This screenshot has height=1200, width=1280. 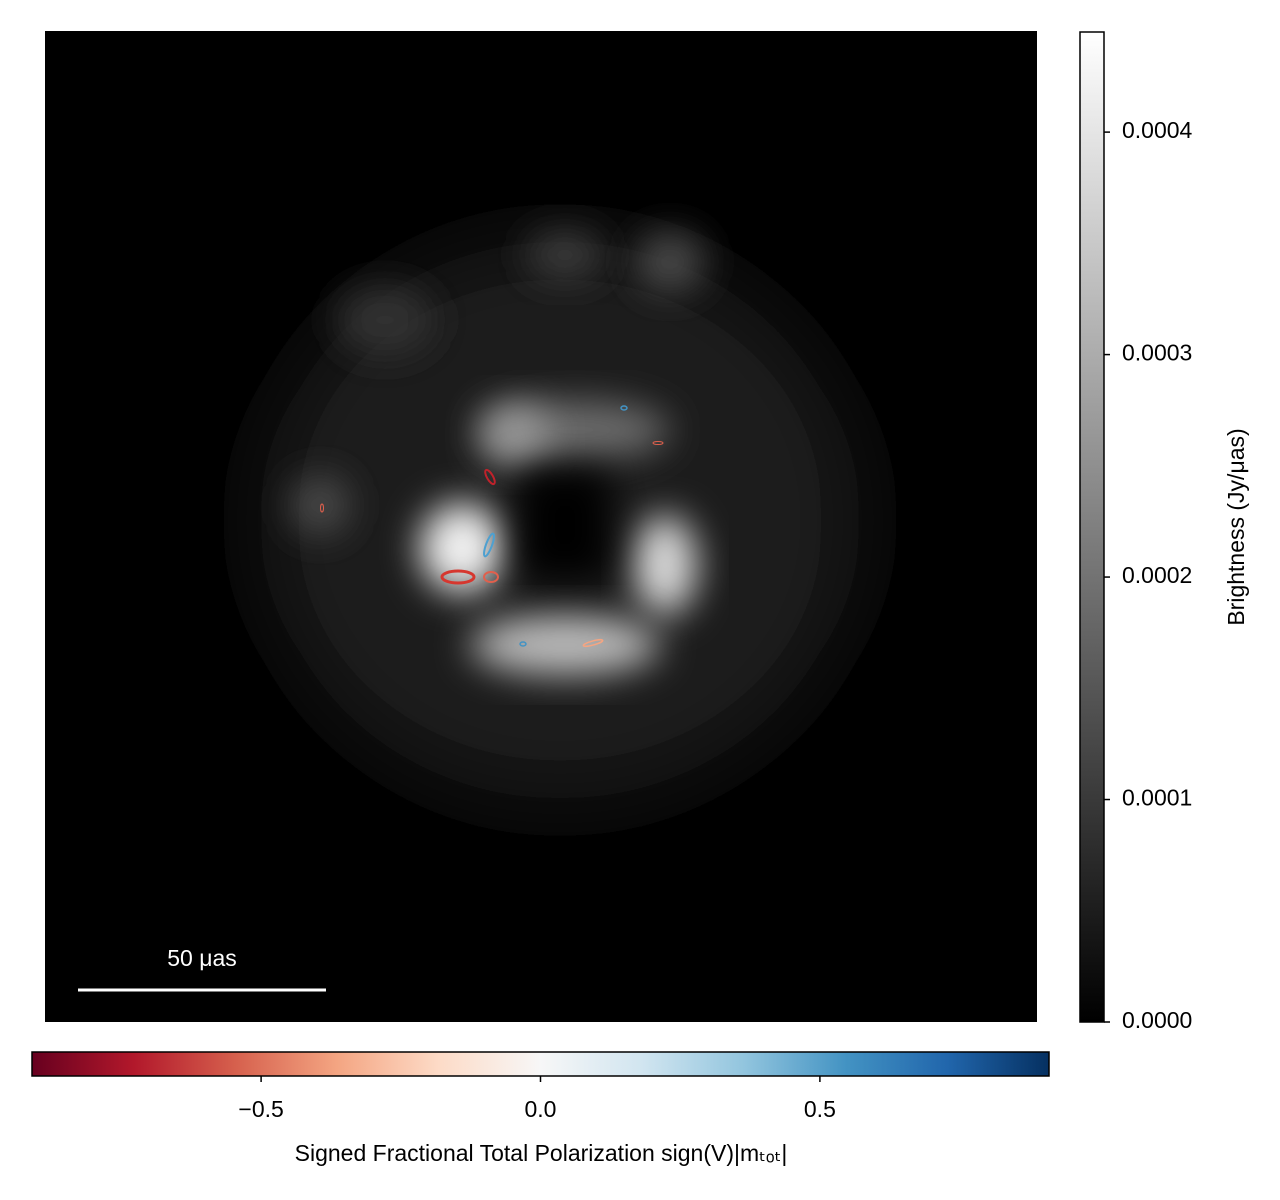 What do you see at coordinates (1092, 527) in the screenshot?
I see `colorbar` at bounding box center [1092, 527].